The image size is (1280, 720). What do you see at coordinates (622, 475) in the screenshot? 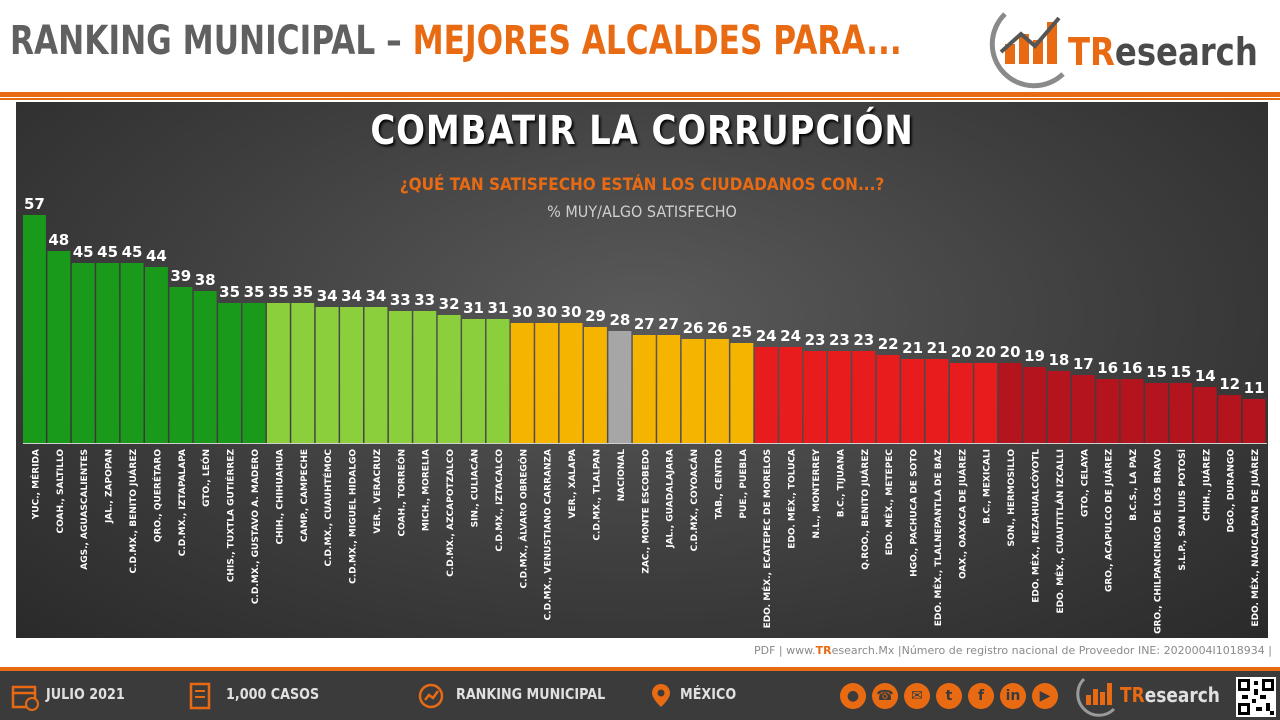
I see `tick-label: NACIONAL` at bounding box center [622, 475].